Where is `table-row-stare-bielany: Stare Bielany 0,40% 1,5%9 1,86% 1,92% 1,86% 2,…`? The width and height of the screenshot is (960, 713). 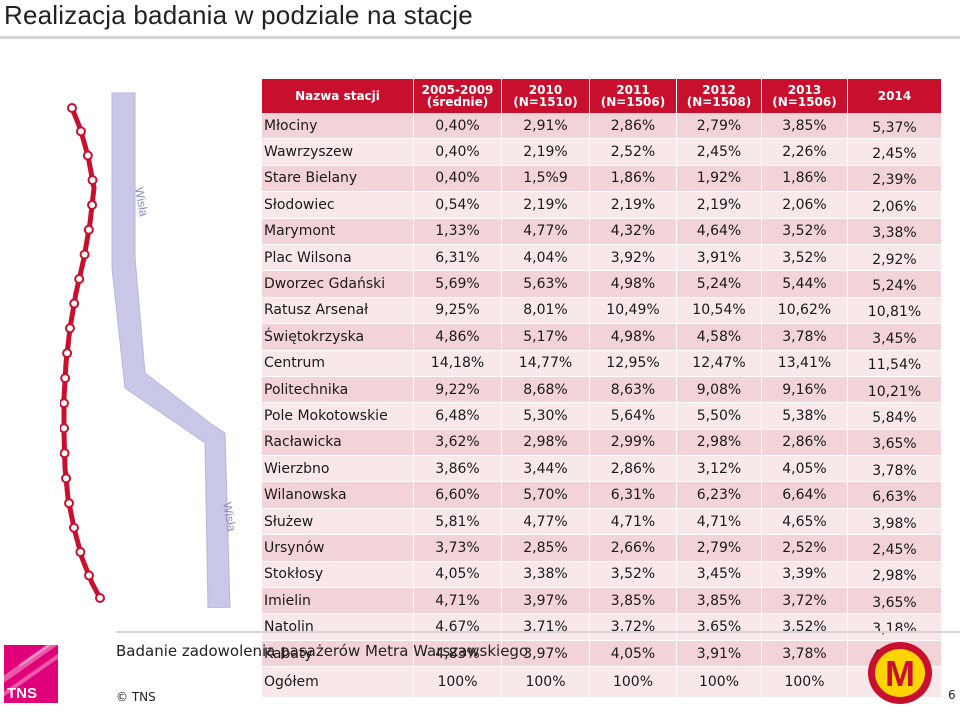
table-row-stare-bielany: Stare Bielany 0,40% 1,5%9 1,86% 1,92% 1,86% 2,… is located at coordinates (602, 179).